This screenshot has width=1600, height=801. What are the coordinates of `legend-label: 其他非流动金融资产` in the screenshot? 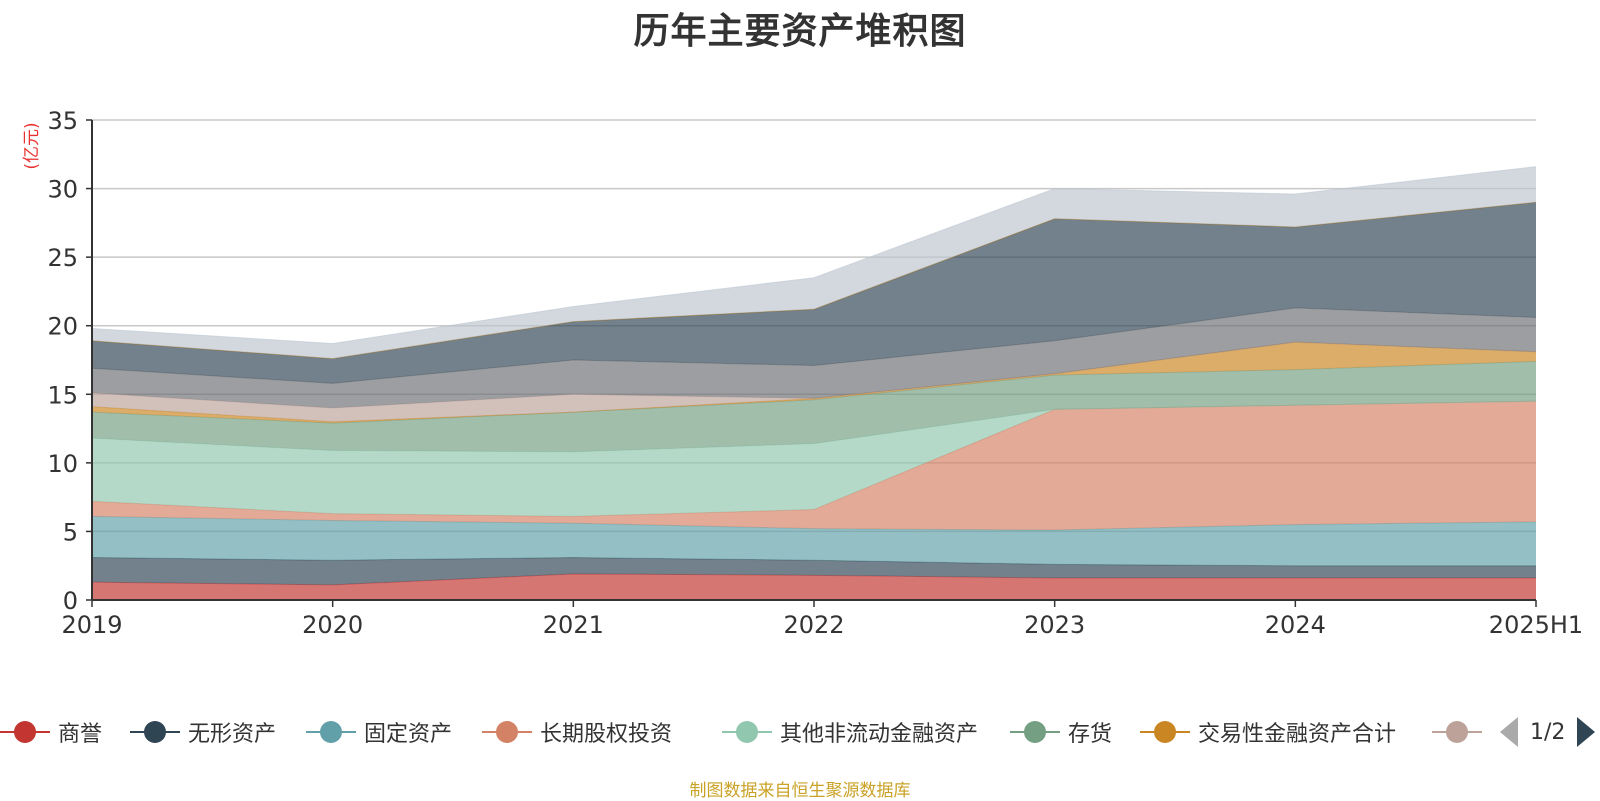 It's located at (879, 734).